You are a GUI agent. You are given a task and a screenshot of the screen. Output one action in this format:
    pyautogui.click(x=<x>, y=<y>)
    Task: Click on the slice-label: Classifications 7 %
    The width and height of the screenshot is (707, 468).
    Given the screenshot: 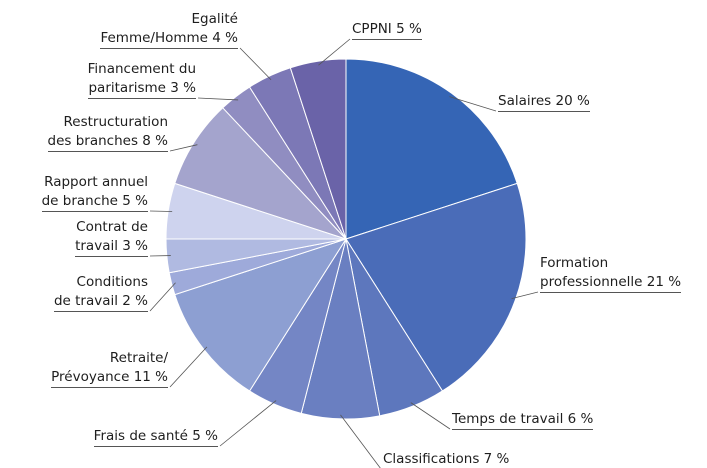 What is the action you would take?
    pyautogui.click(x=446, y=459)
    